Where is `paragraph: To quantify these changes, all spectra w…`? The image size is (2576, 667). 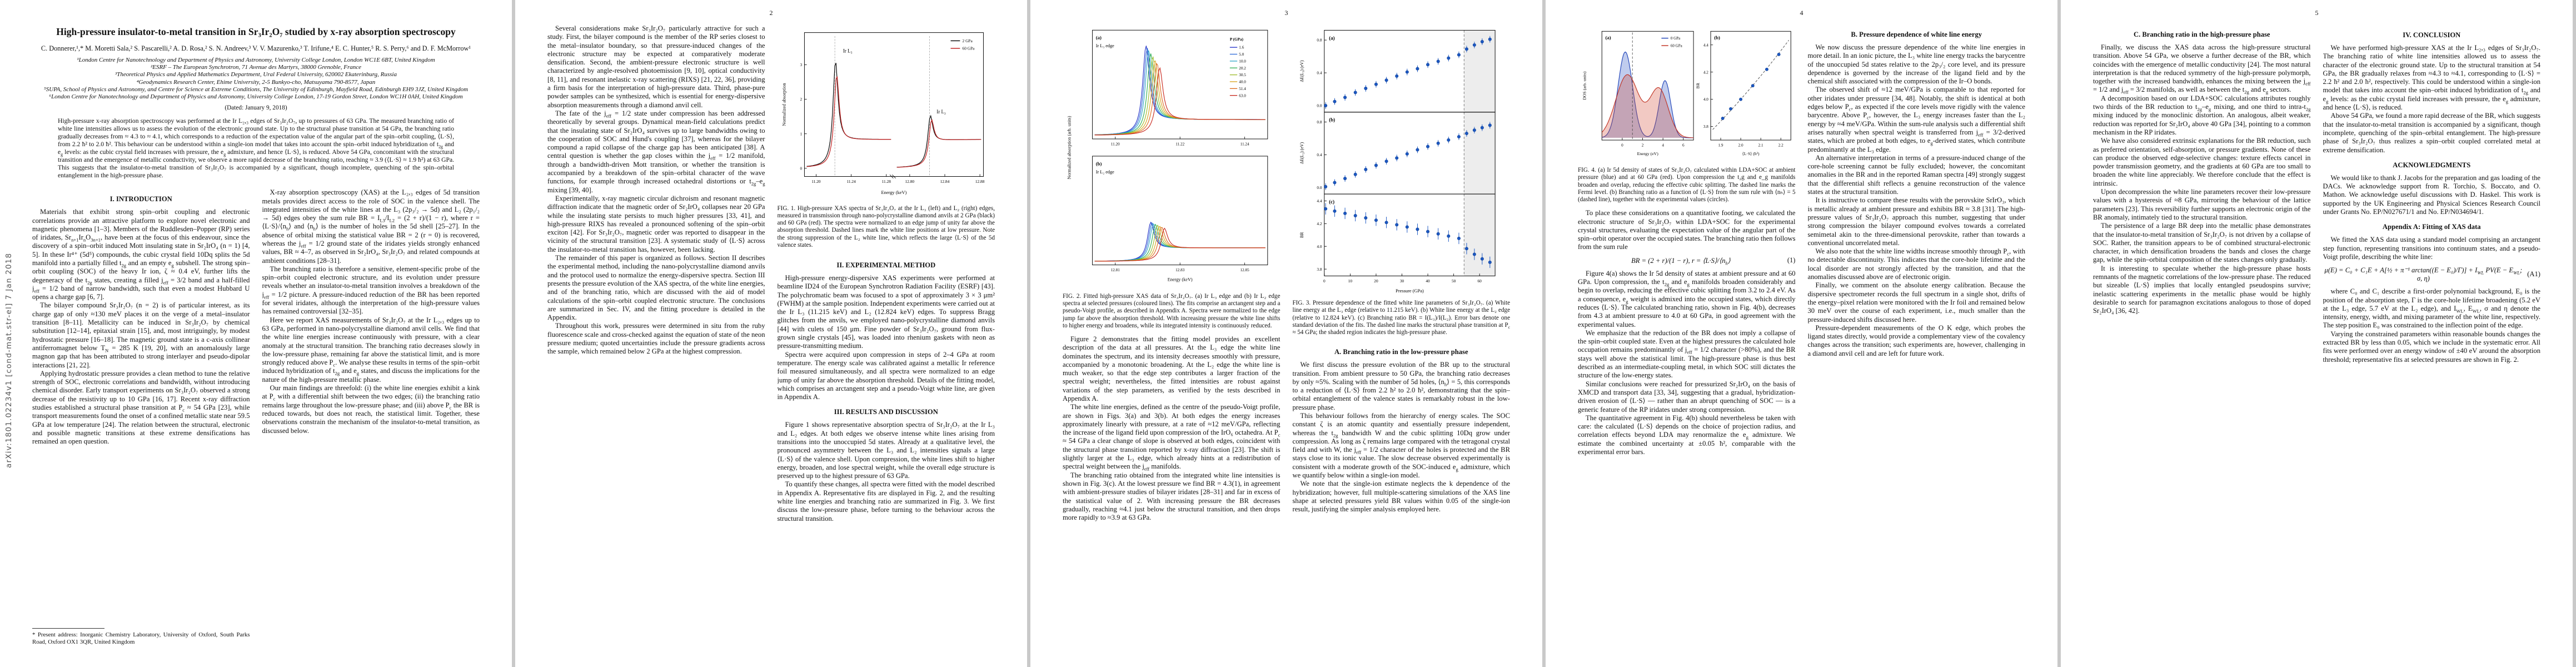 paragraph: To quantify these changes, all spectra w… is located at coordinates (886, 501).